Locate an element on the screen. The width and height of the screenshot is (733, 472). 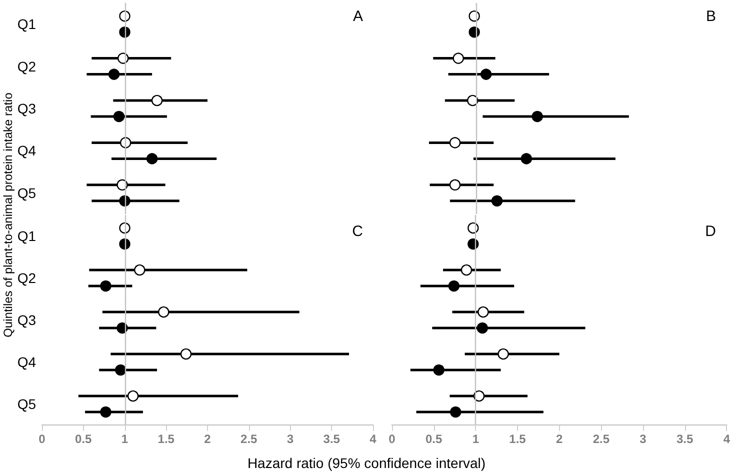
text: D is located at coordinates (710, 231).